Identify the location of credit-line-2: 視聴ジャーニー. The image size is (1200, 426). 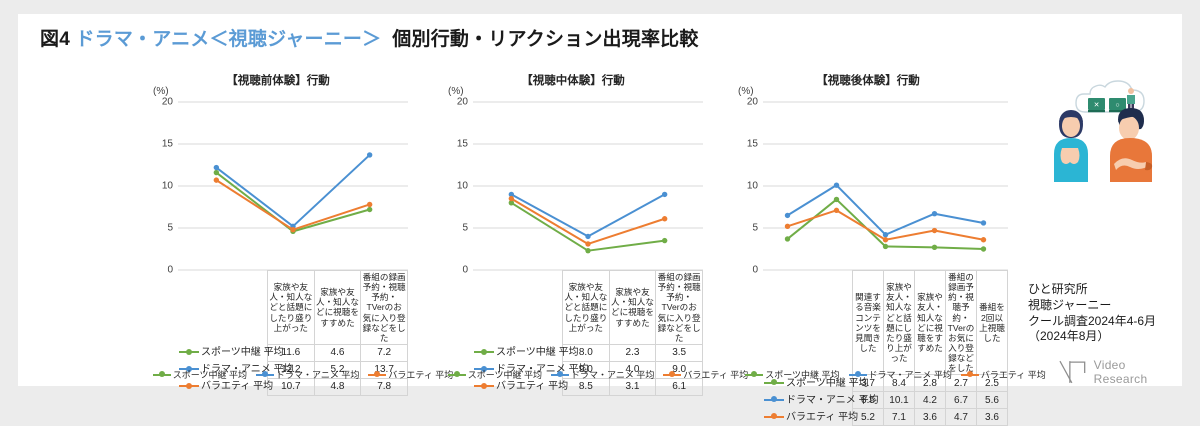
(1070, 304).